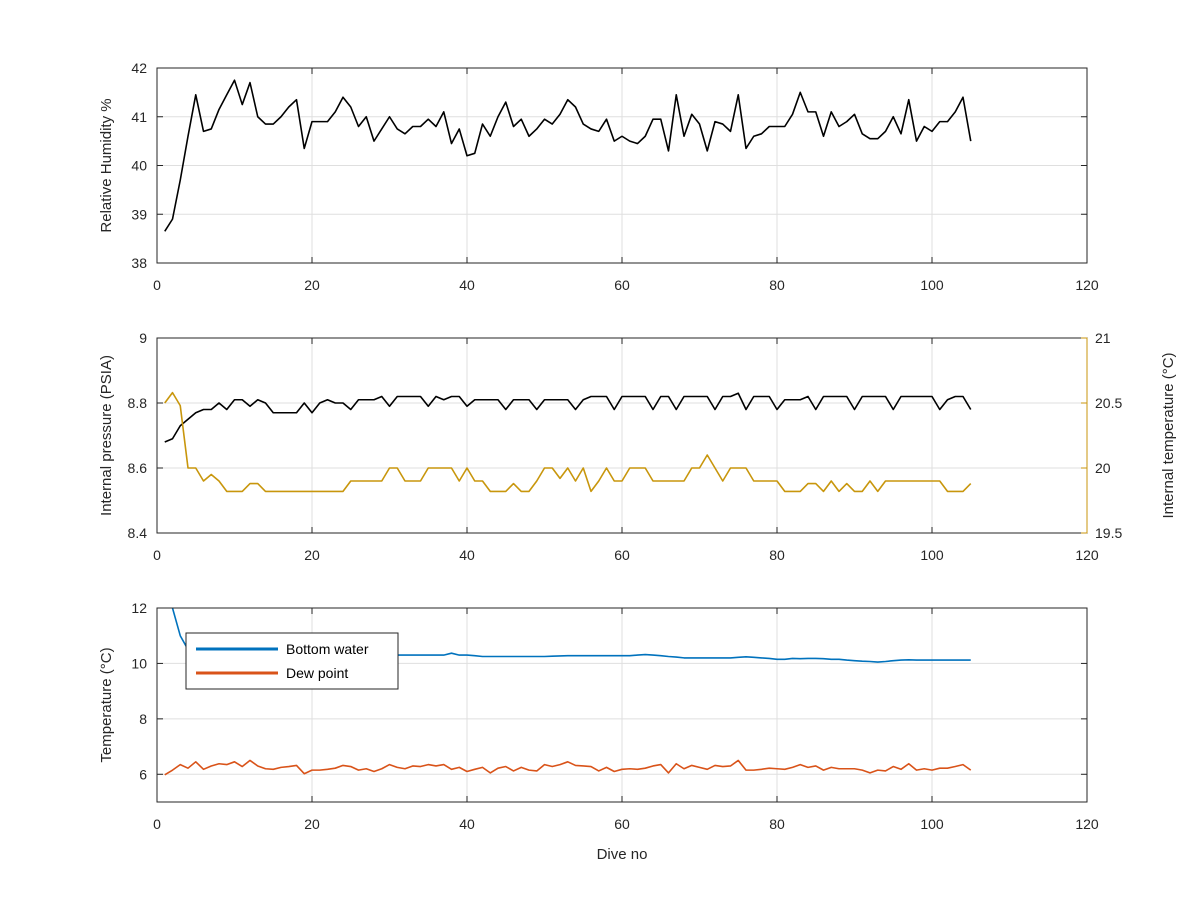 The height and width of the screenshot is (900, 1200). I want to click on legend-label: Dew point, so click(317, 673).